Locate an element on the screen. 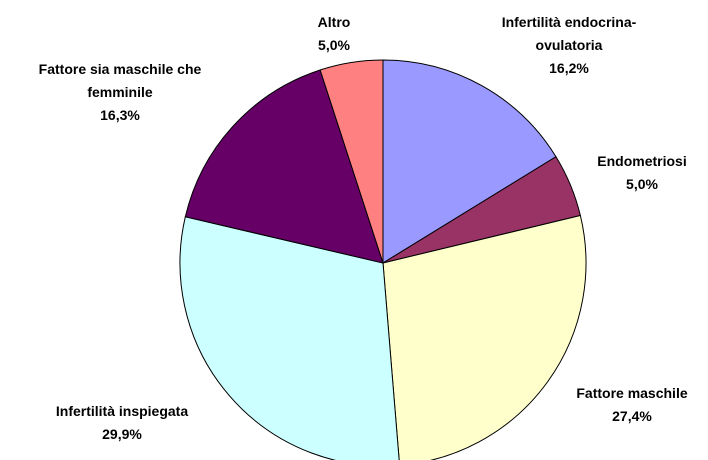 The height and width of the screenshot is (460, 708). slice-label: Infertilità endocrina-ovulatoria 16,2% is located at coordinates (569, 45).